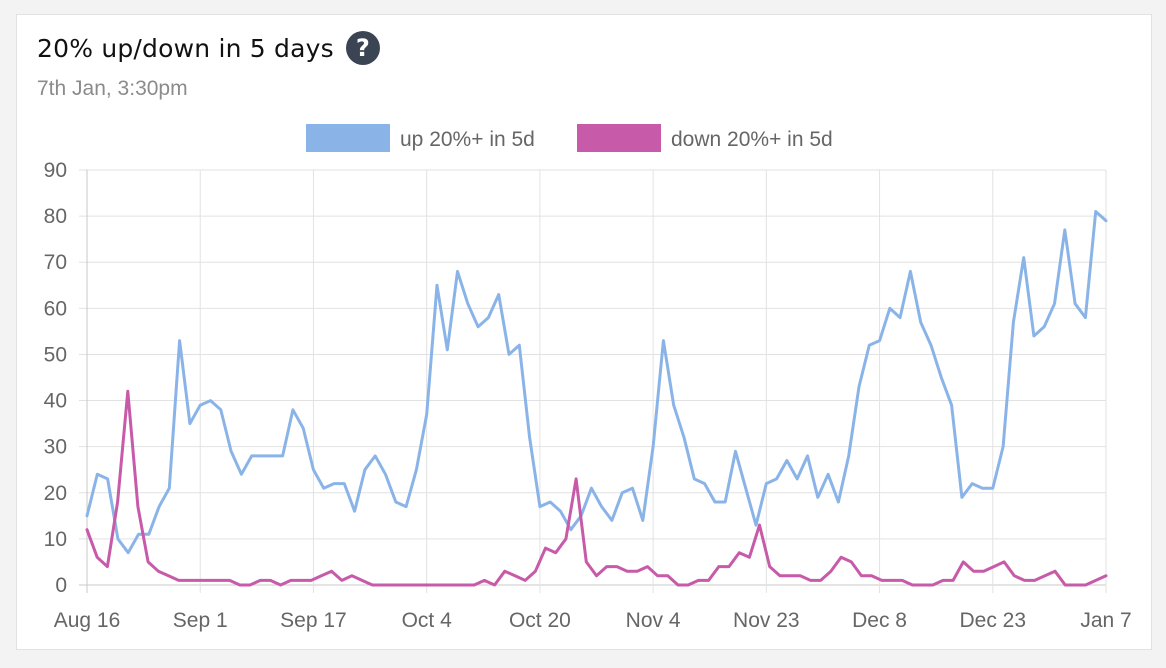  I want to click on x-tick-label: Aug 16, so click(87, 620).